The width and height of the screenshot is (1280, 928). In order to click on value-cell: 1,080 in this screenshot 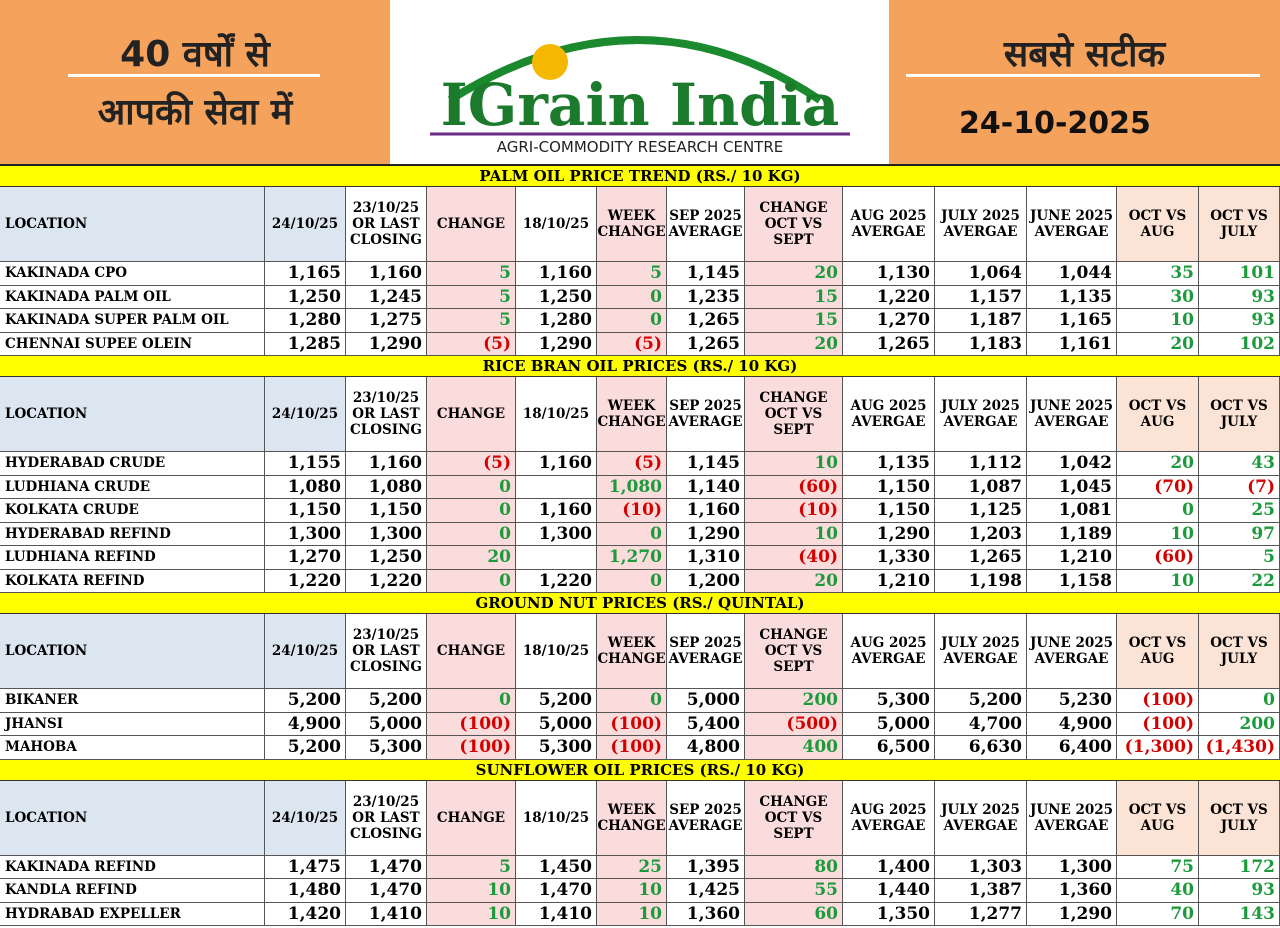, I will do `click(305, 487)`.